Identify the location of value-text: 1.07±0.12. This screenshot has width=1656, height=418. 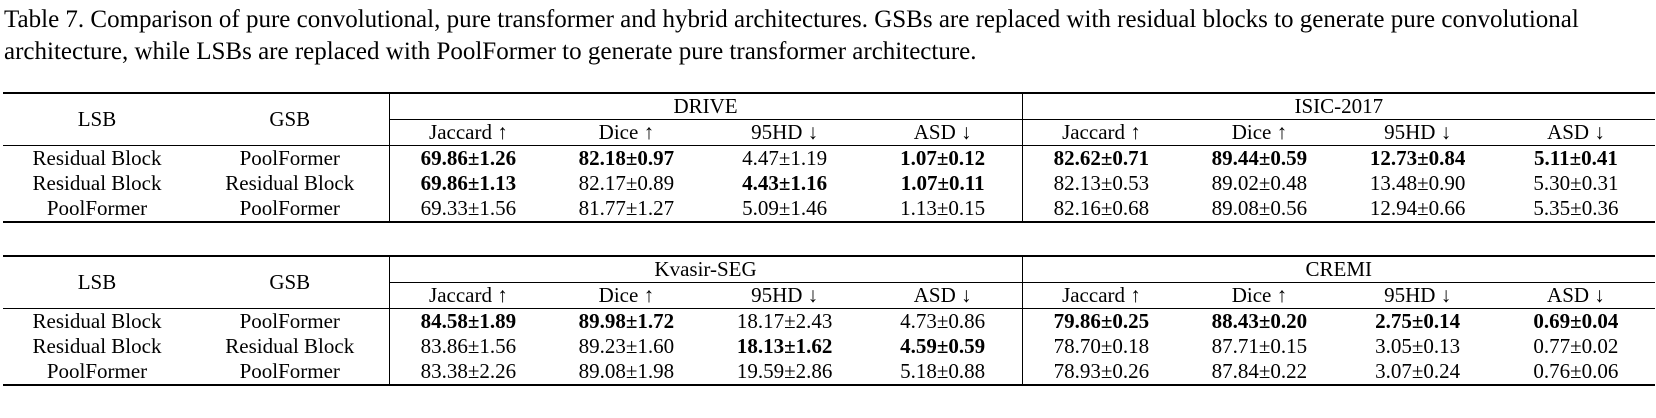
(943, 158).